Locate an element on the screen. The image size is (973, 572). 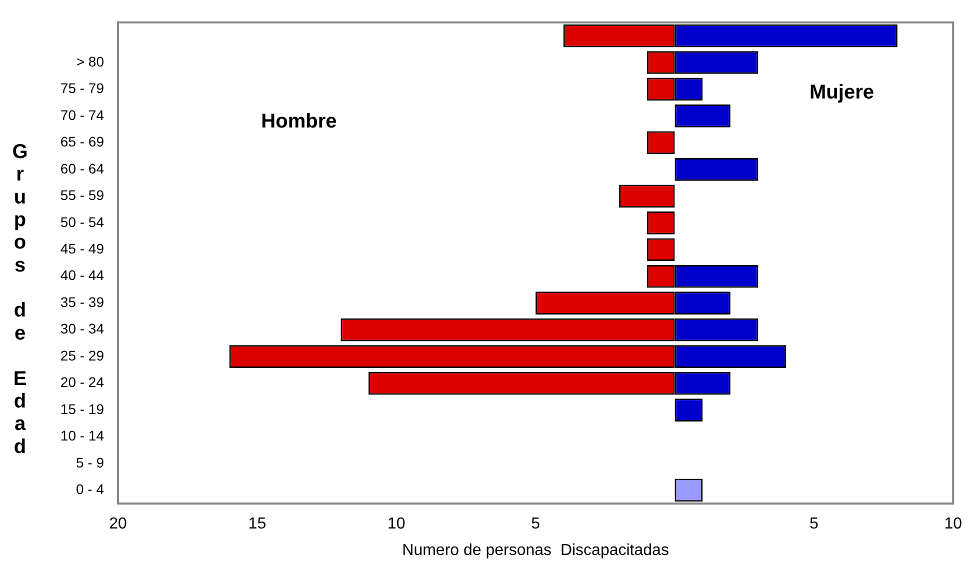
text: Grupos de Edad is located at coordinates (20, 299).